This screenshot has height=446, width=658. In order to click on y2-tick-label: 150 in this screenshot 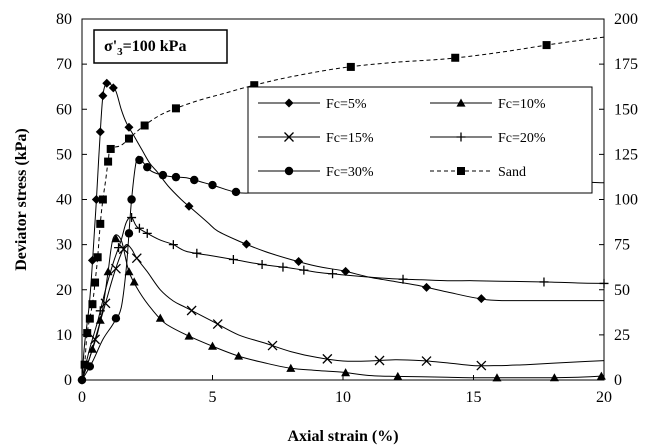, I will do `click(626, 109)`.